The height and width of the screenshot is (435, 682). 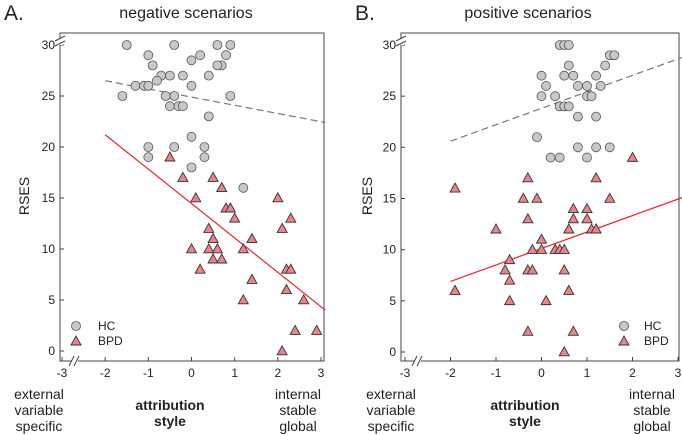 What do you see at coordinates (652, 410) in the screenshot?
I see `panel-b-x-right-label: internal stable global` at bounding box center [652, 410].